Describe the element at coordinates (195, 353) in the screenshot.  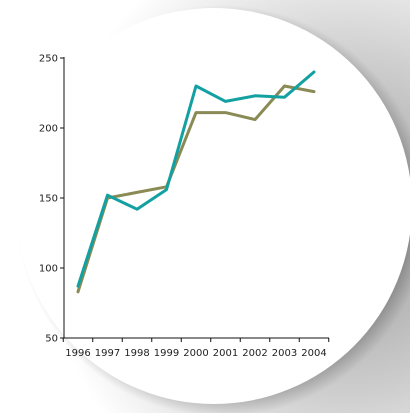
I see `x-tick-label: 2000` at that location.